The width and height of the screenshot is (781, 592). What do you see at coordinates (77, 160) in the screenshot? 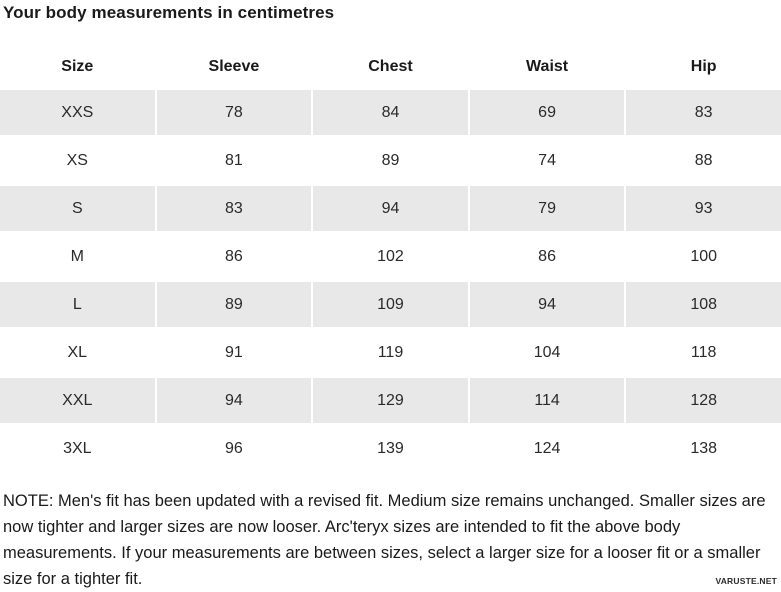
I see `cell-size: XS` at bounding box center [77, 160].